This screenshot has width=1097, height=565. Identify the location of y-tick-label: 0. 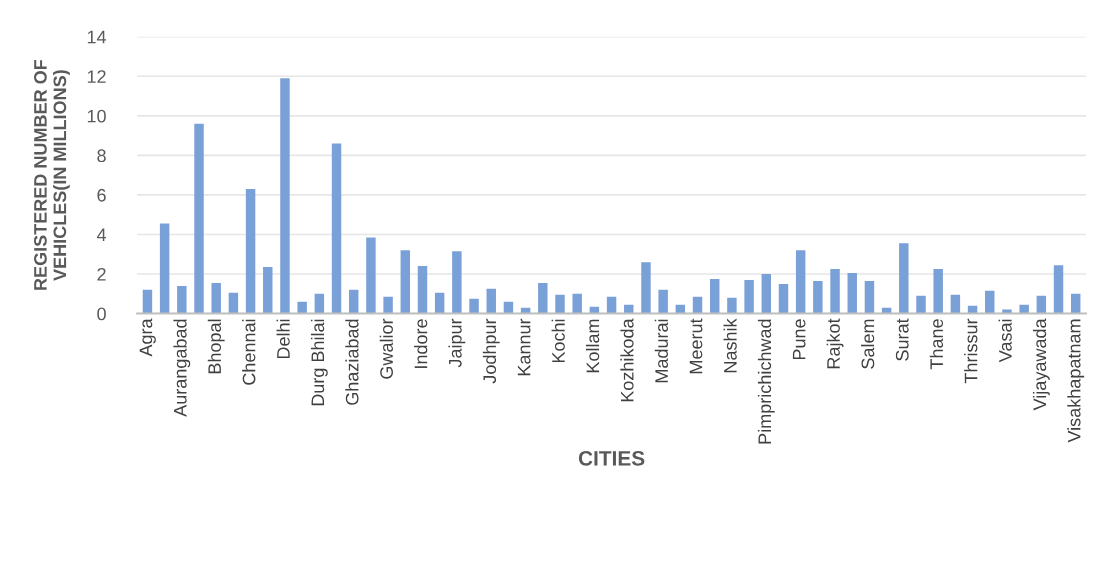
(101, 314).